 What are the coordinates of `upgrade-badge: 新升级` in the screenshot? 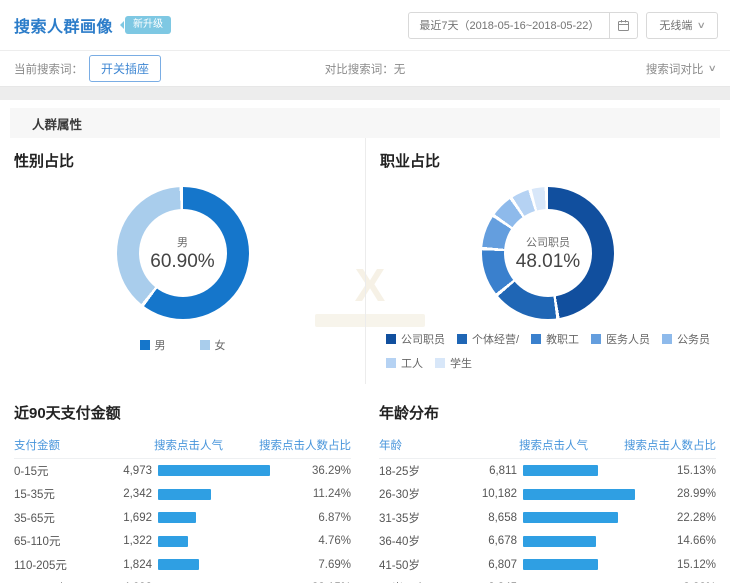 It's located at (146, 25).